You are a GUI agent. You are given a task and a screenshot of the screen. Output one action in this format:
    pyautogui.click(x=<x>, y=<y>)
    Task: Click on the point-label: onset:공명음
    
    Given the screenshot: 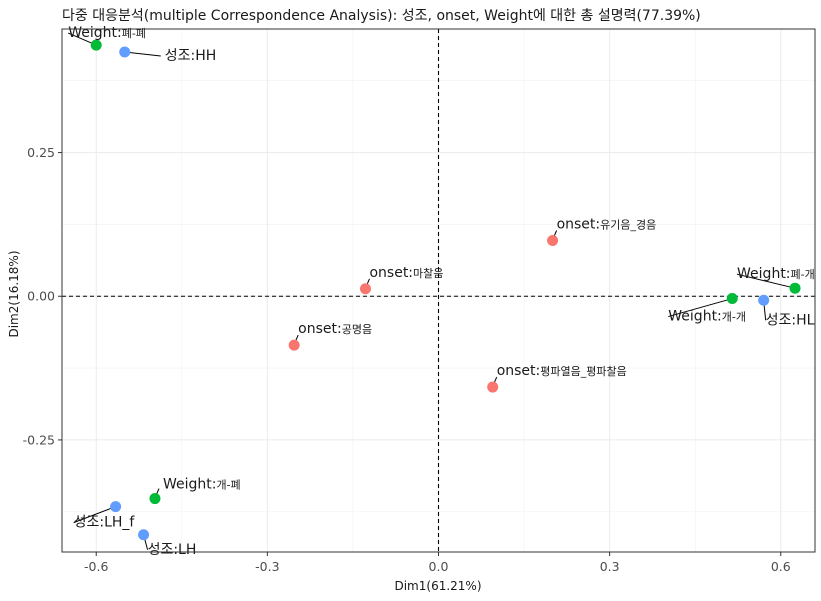 What is the action you would take?
    pyautogui.click(x=335, y=329)
    